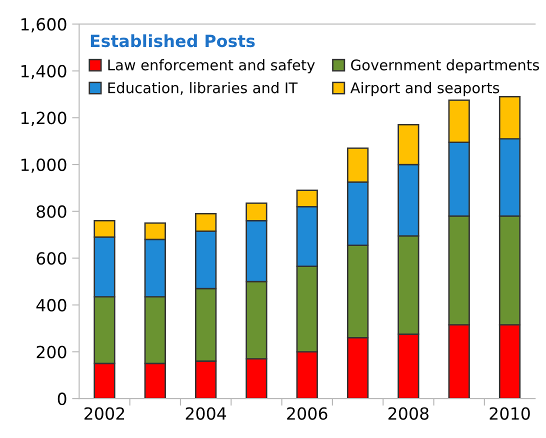 The height and width of the screenshot is (438, 546). What do you see at coordinates (408, 413) in the screenshot?
I see `x-tick-label: 2008` at bounding box center [408, 413].